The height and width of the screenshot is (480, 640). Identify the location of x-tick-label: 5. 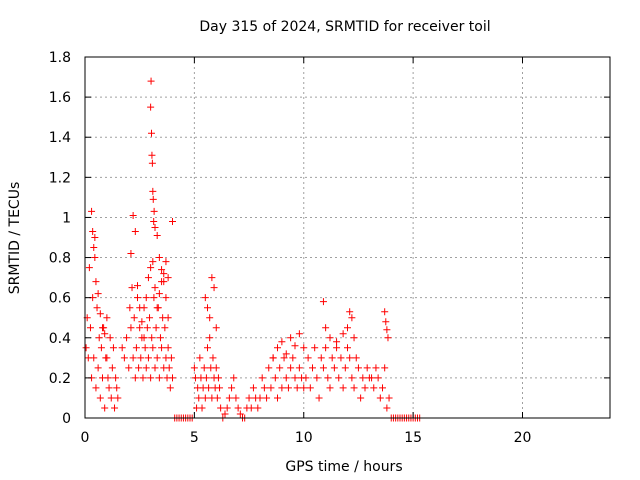
(194, 438).